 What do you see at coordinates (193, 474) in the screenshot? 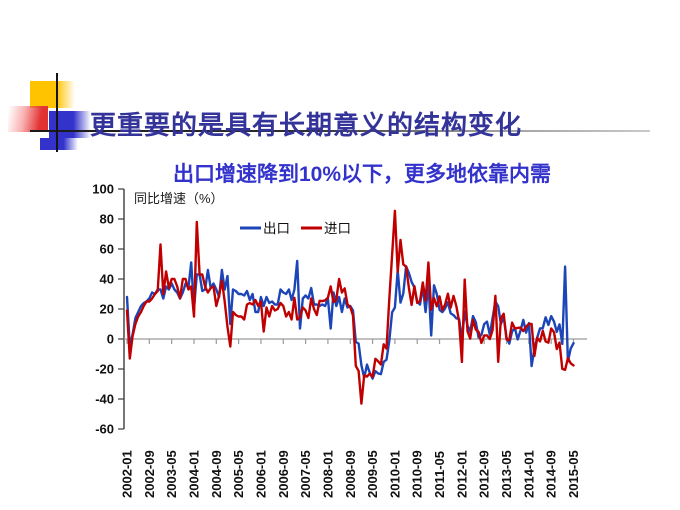
I see `x-axis-tick-label: 2004-01` at bounding box center [193, 474].